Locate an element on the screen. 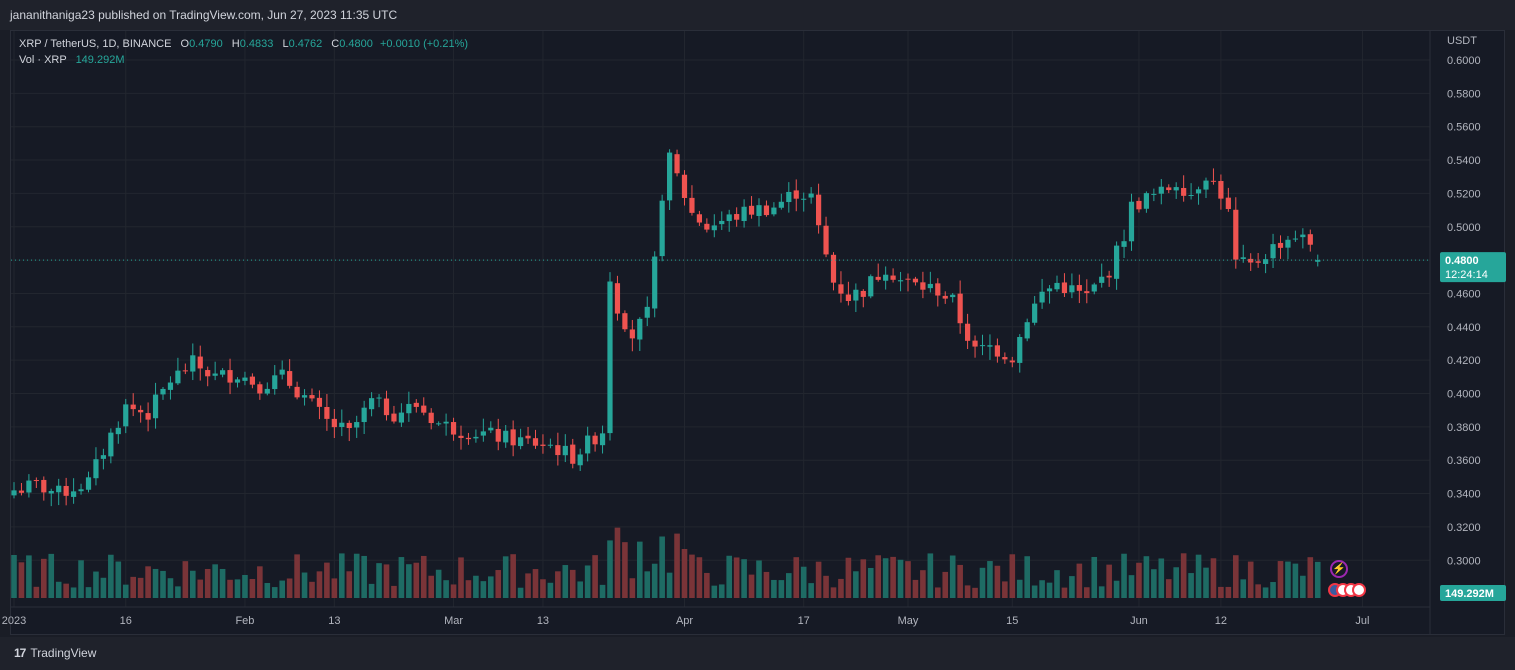 The height and width of the screenshot is (670, 1515). volume-label: Vol · XRP is located at coordinates (43, 60).